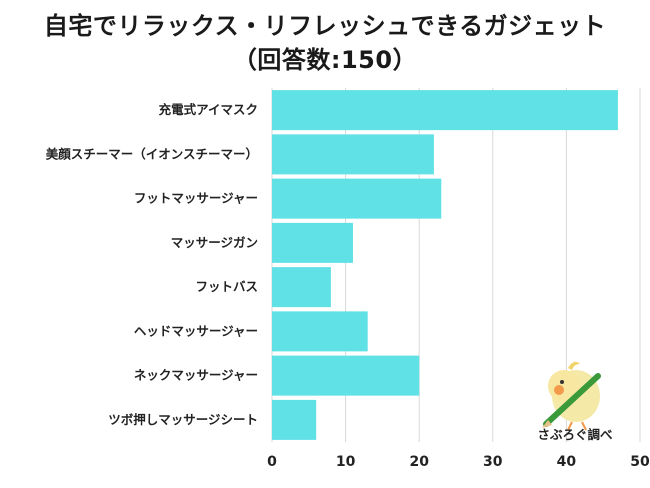 The width and height of the screenshot is (650, 488). I want to click on category-label: 充電式アイマスク, so click(208, 109).